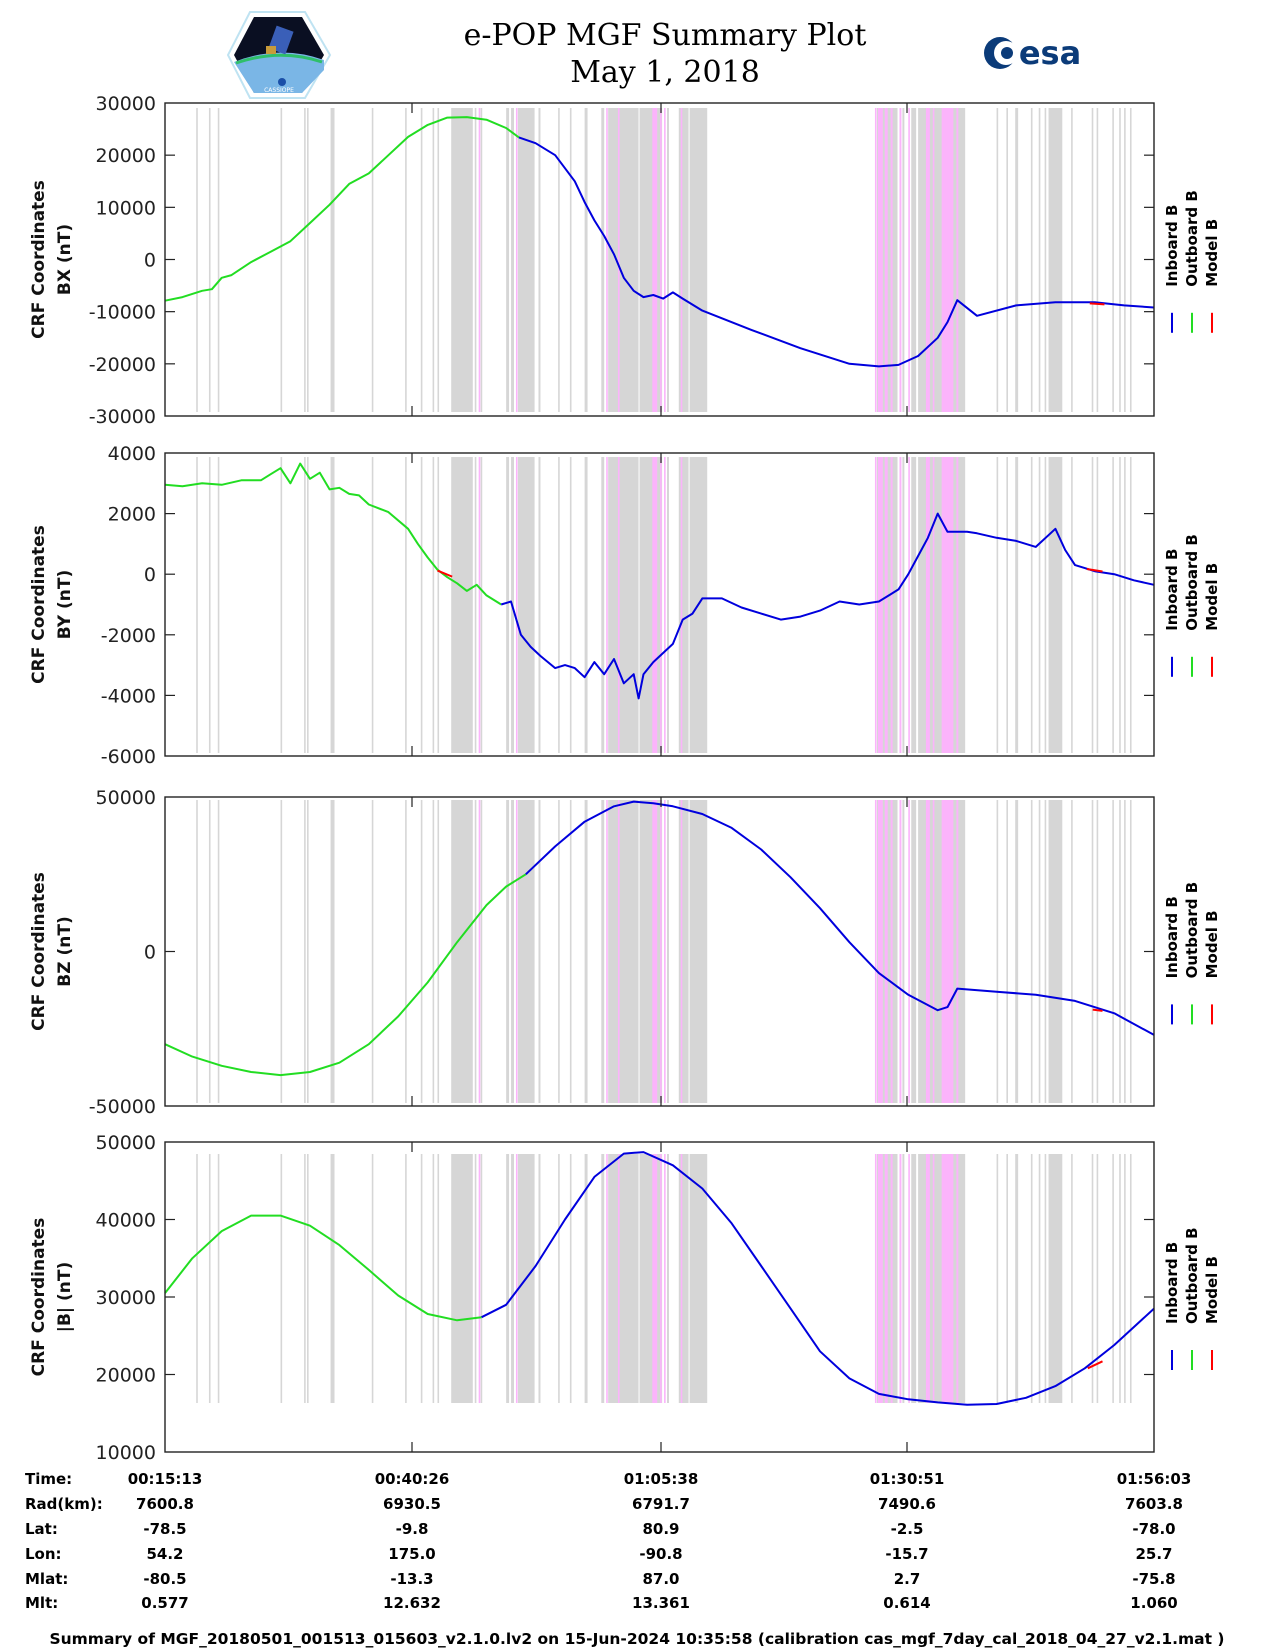  I want to click on legend-label: Model B, so click(1212, 1290).